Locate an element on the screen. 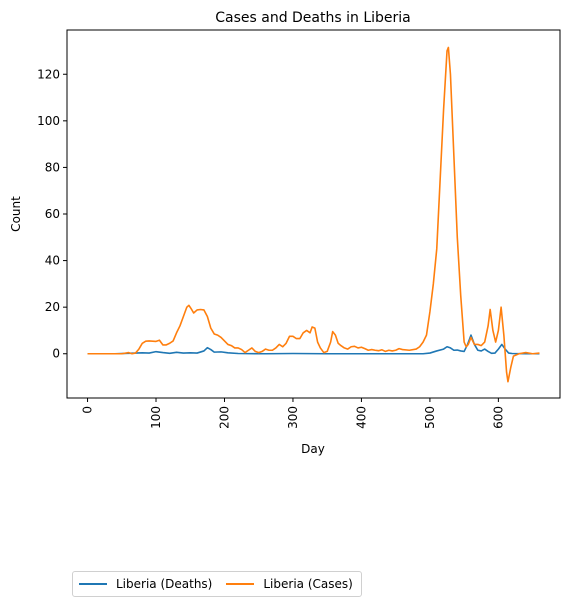 This screenshot has width=571, height=607. x-axis-label: Day is located at coordinates (313, 449).